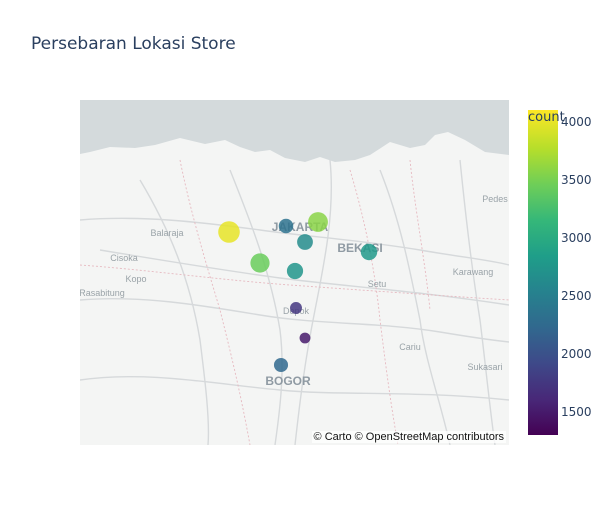  I want to click on map-attribution: © Carto © OpenStreetMap contributors, so click(408, 437).